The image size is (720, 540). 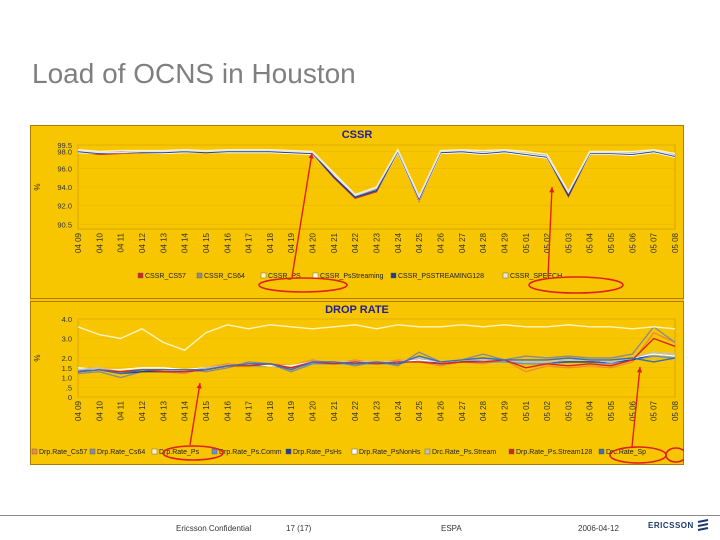 I want to click on y-tick-label: 1.5, so click(x=67, y=368).